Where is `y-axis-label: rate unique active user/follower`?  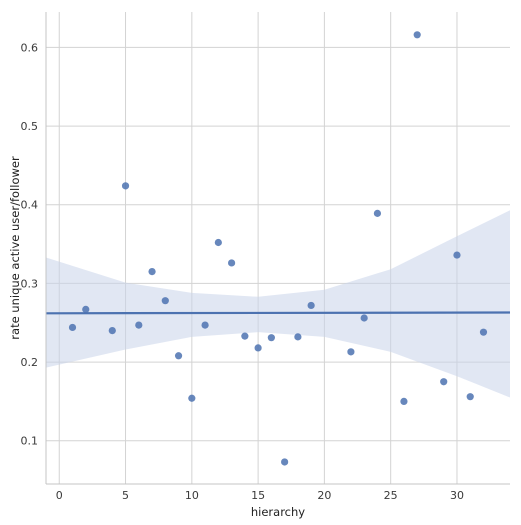
y-axis-label: rate unique active user/follower is located at coordinates (15, 248).